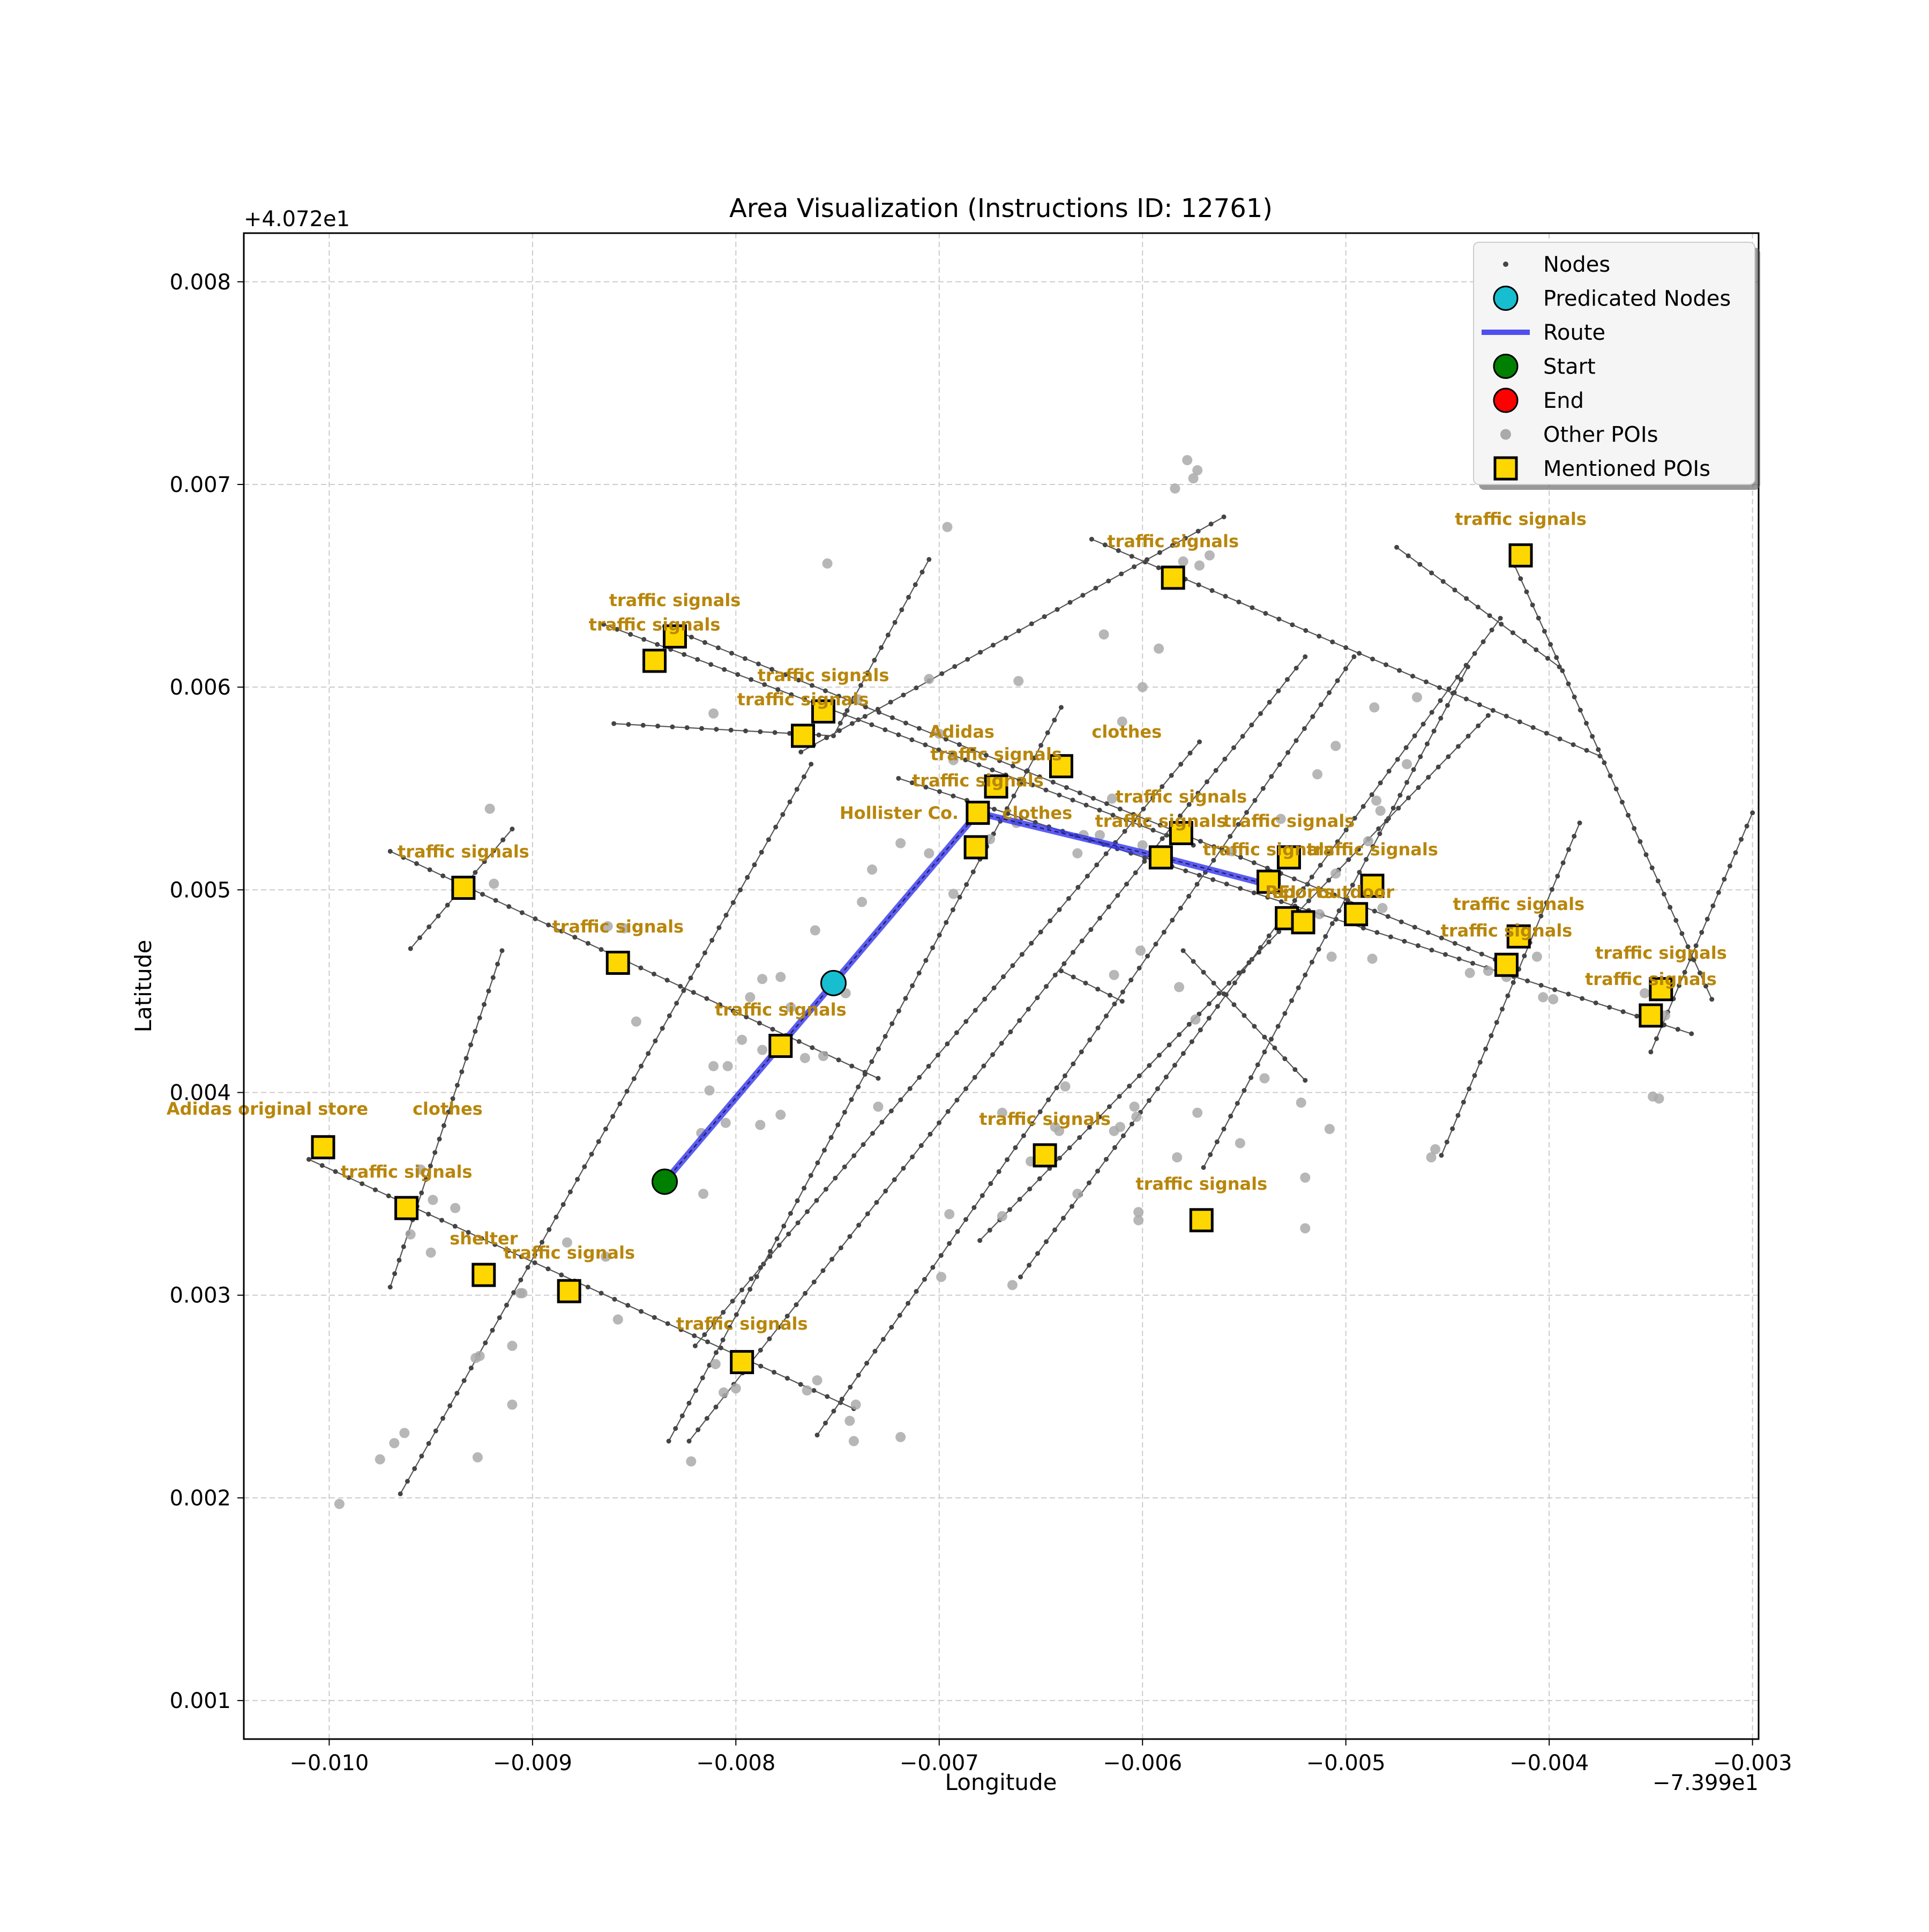  What do you see at coordinates (297, 219) in the screenshot?
I see `y-offset-label: +4.072e1` at bounding box center [297, 219].